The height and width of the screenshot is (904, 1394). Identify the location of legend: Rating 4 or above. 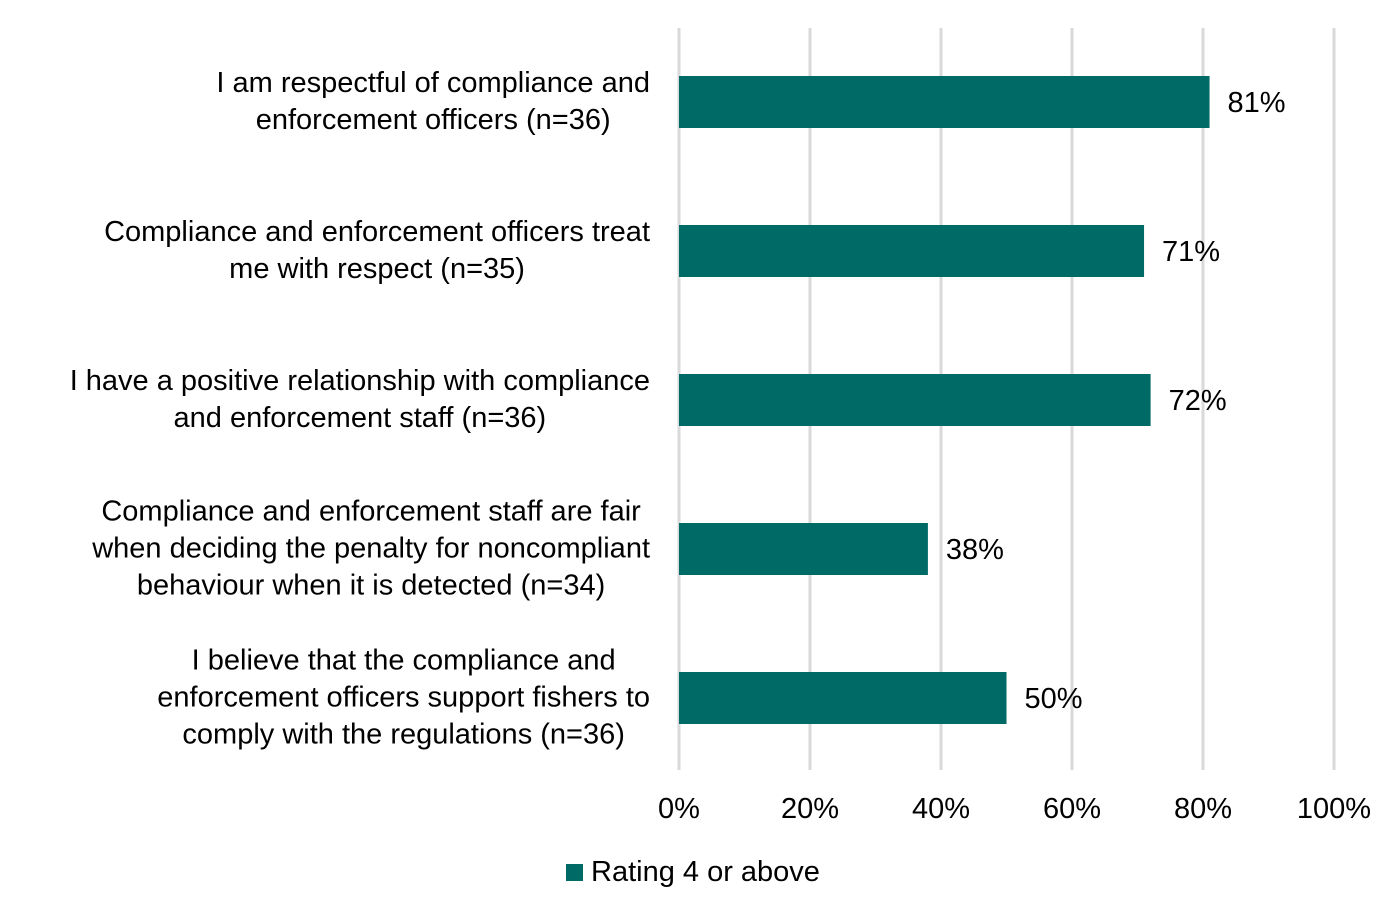
(693, 872).